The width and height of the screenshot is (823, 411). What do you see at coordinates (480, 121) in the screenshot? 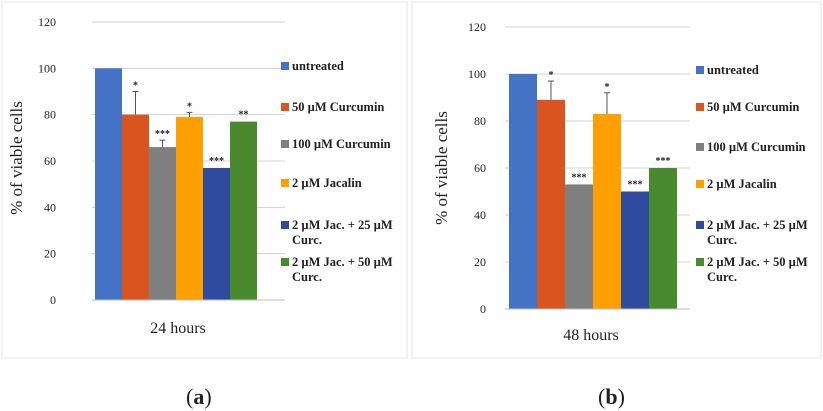
I see `panel-b-y-tick-label: 80` at bounding box center [480, 121].